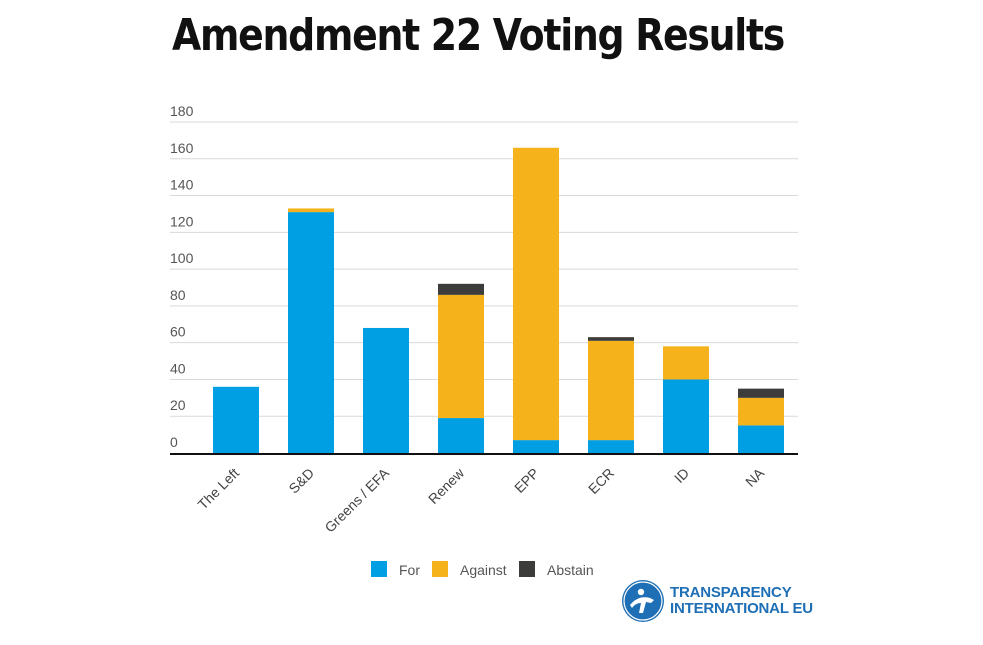 Image resolution: width=983 pixels, height=645 pixels. I want to click on legend-label: Abstain, so click(570, 570).